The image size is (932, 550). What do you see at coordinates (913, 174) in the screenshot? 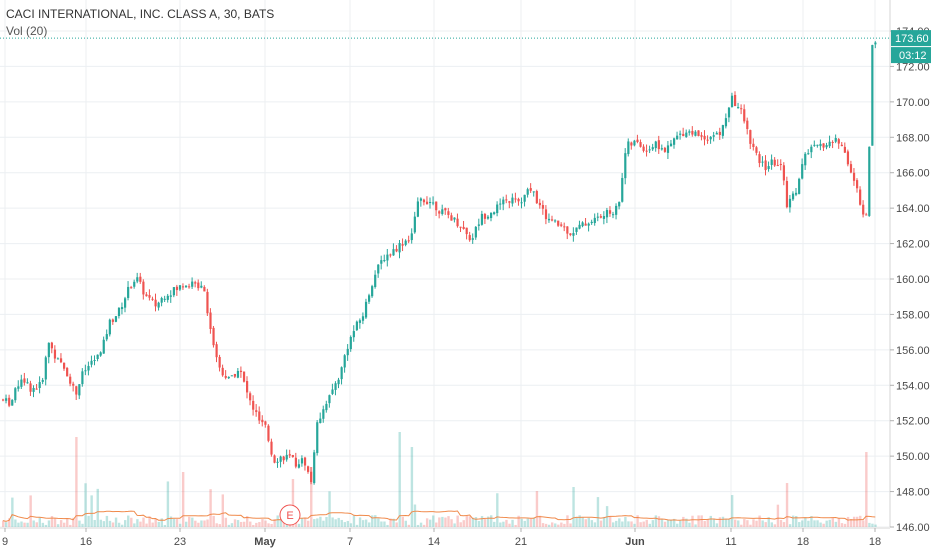
I see `price-tick-label: 166.00` at bounding box center [913, 174].